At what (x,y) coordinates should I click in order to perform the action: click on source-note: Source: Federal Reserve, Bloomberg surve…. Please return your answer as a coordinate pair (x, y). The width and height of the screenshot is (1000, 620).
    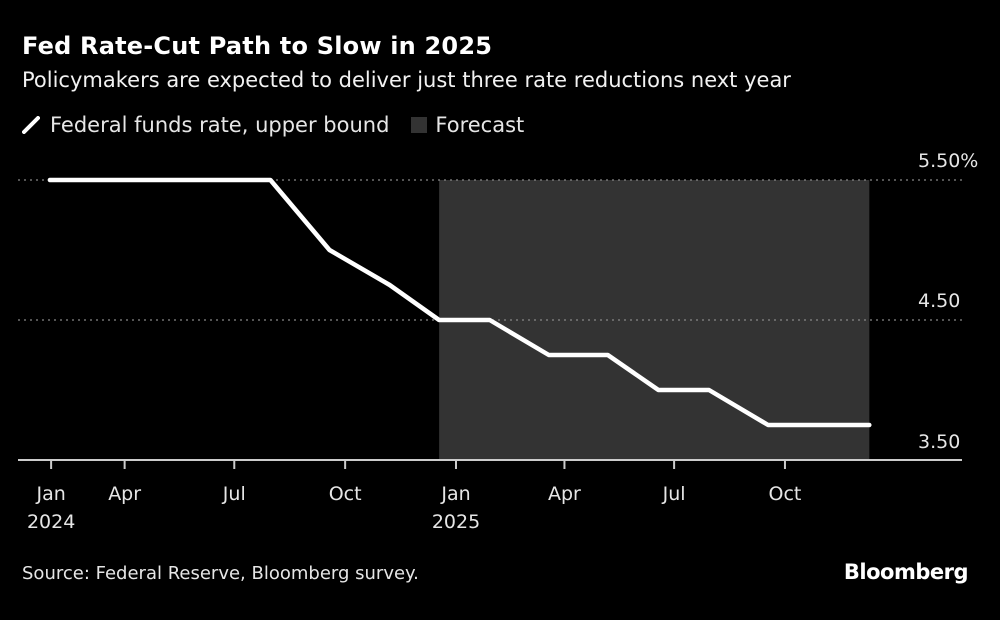
    Looking at the image, I should click on (220, 573).